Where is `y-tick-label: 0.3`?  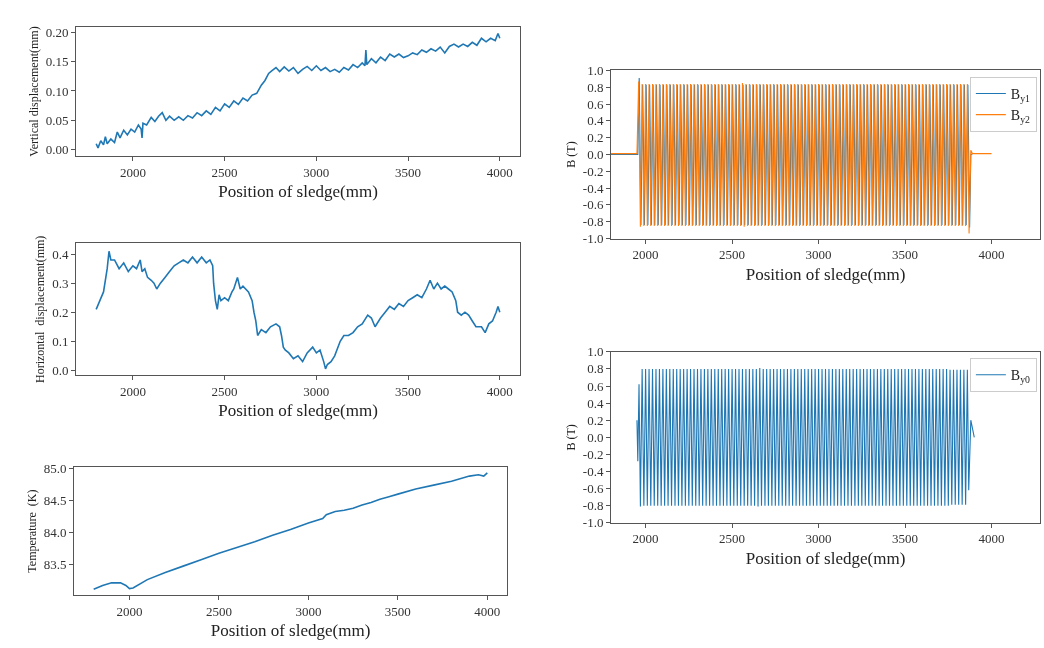 y-tick-label: 0.3 is located at coordinates (60, 283).